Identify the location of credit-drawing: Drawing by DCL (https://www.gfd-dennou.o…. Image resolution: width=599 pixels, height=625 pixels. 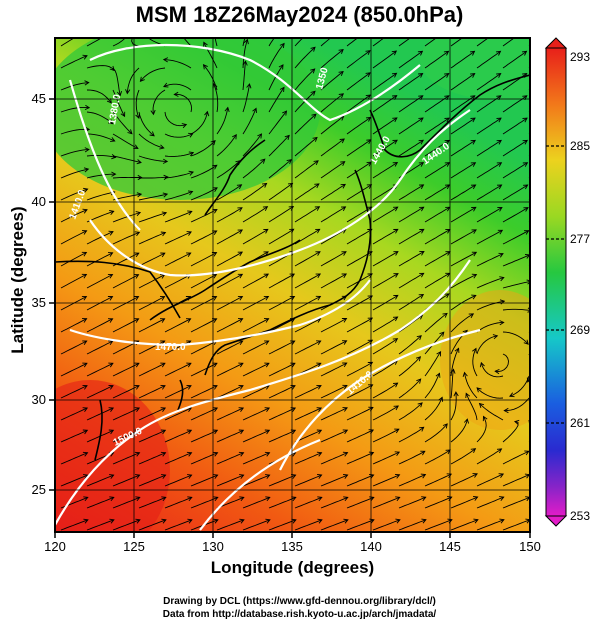
(299, 601).